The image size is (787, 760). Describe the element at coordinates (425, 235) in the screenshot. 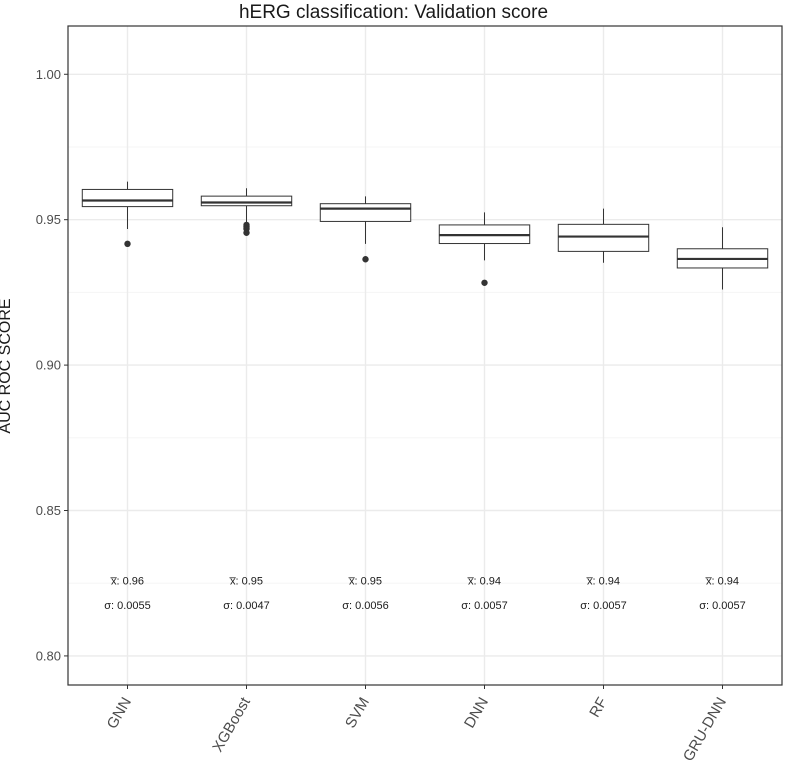

I see `box-layer` at that location.